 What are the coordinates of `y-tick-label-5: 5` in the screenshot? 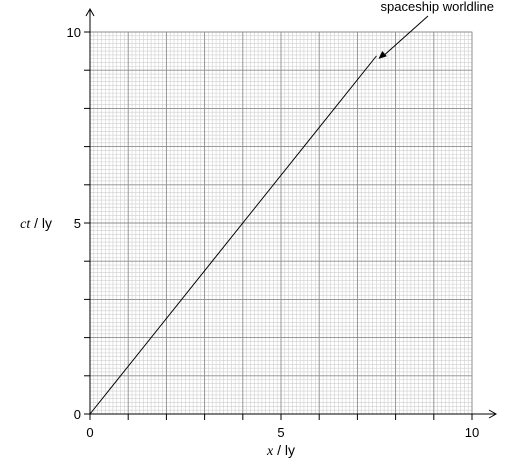 It's located at (77, 223).